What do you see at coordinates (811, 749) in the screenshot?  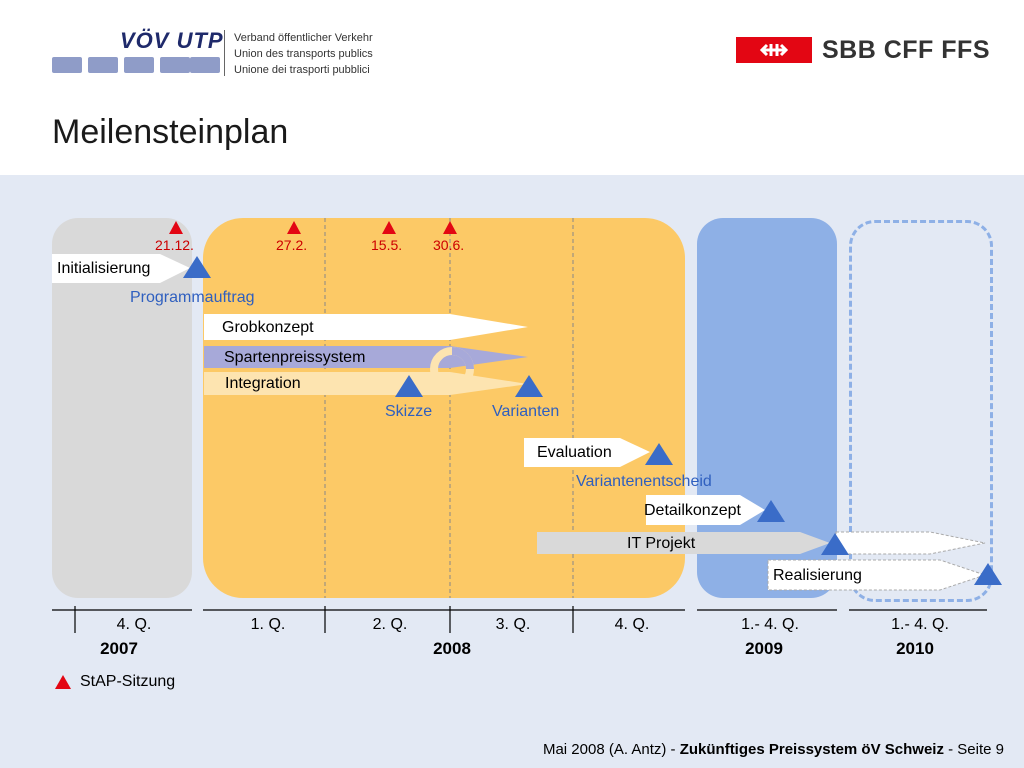 I see `footer-title: Zukünftiges Preissystem öV Schweiz` at bounding box center [811, 749].